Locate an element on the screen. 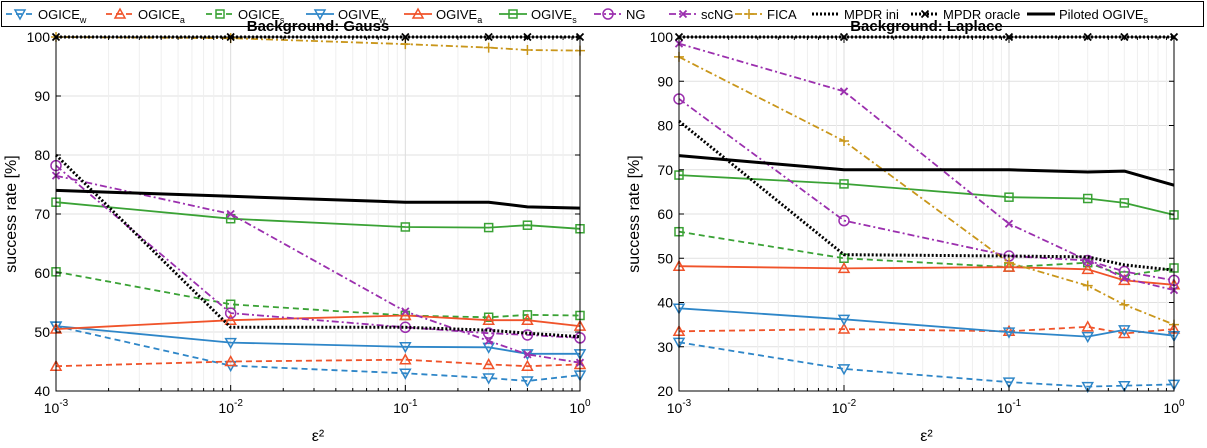  legend-label: MPDR ini is located at coordinates (871, 14).